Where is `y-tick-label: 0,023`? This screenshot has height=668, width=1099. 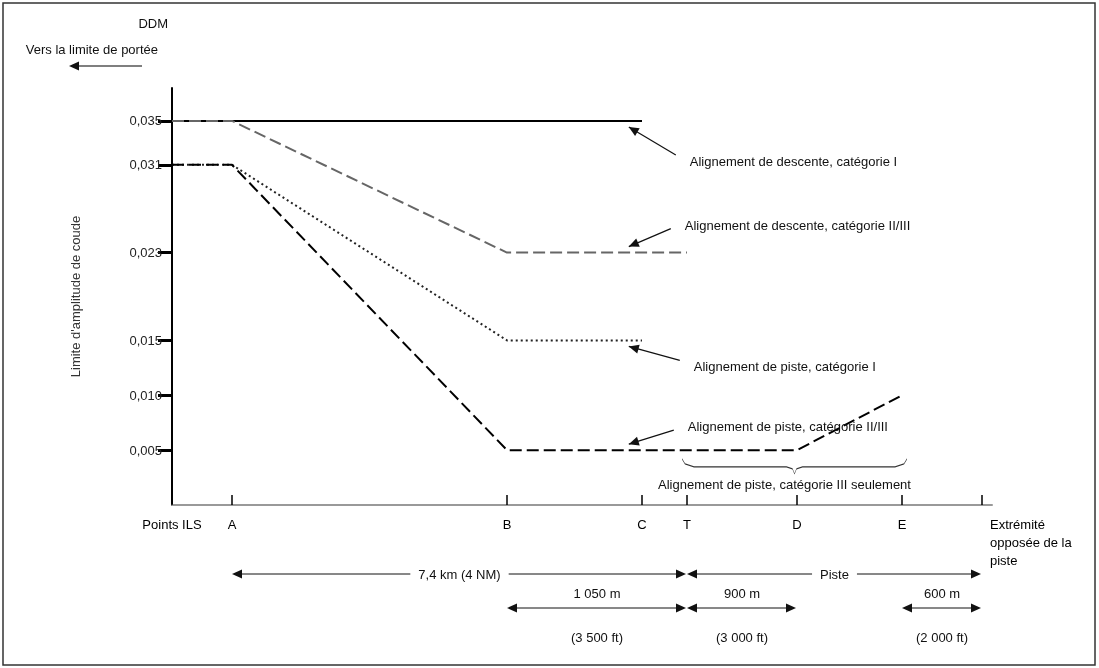
y-tick-label: 0,023 is located at coordinates (145, 253).